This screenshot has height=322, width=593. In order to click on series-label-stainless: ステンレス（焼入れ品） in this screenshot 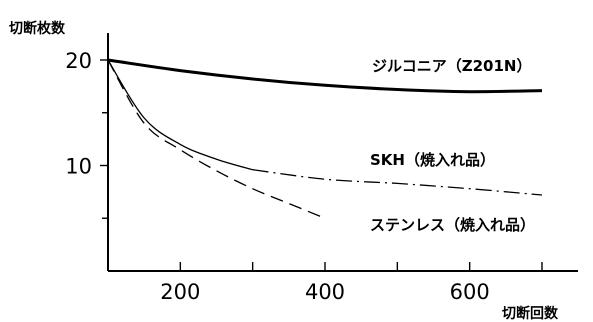, I will do `click(452, 225)`.